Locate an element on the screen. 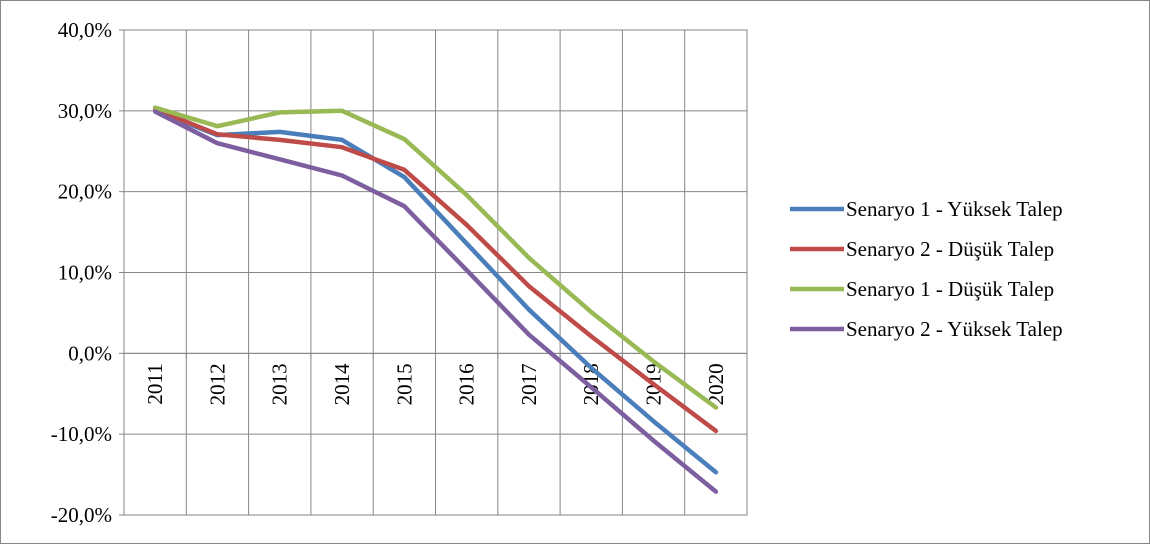 This screenshot has height=544, width=1150. x-tick-label: 2020 is located at coordinates (716, 384).